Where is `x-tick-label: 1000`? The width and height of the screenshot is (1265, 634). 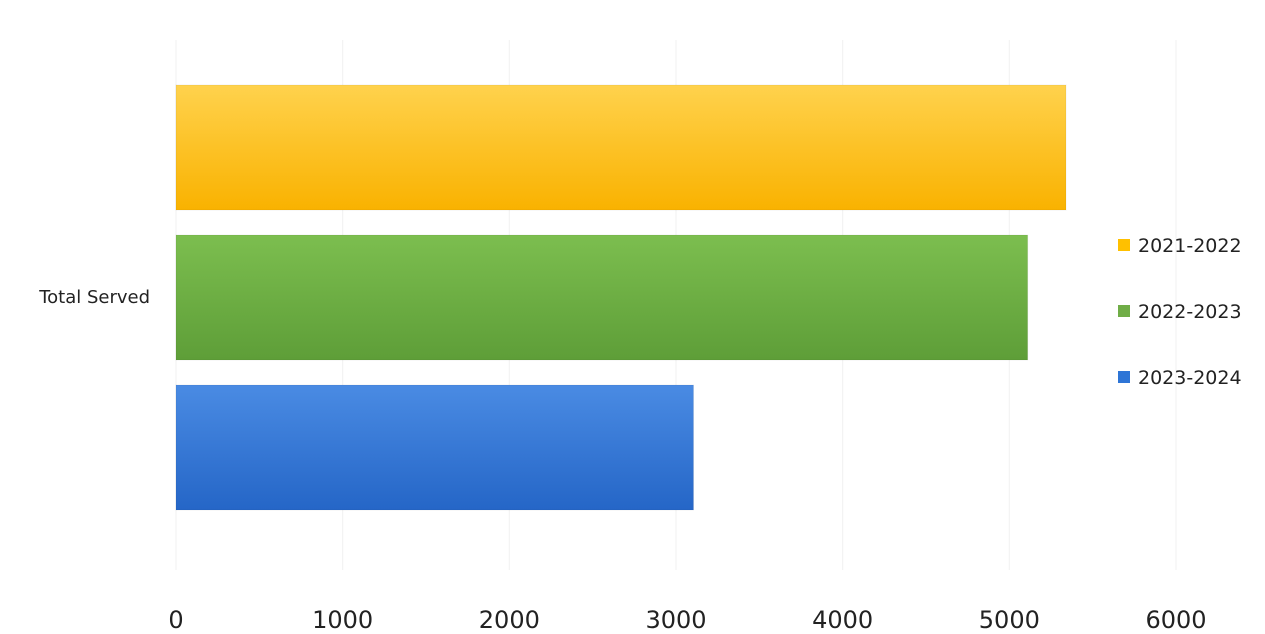
x-tick-label: 1000 is located at coordinates (342, 620).